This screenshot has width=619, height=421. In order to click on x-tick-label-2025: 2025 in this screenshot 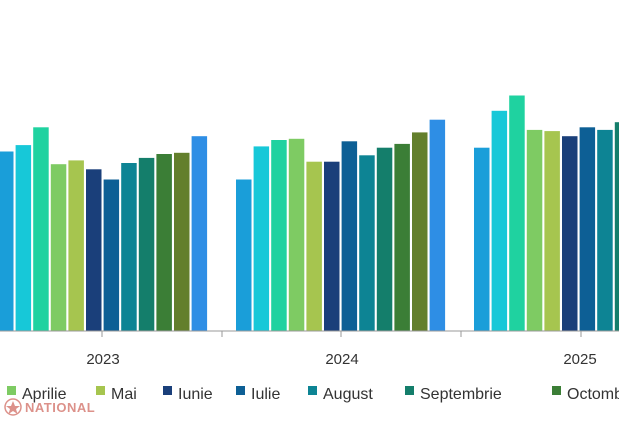, I will do `click(579, 359)`.